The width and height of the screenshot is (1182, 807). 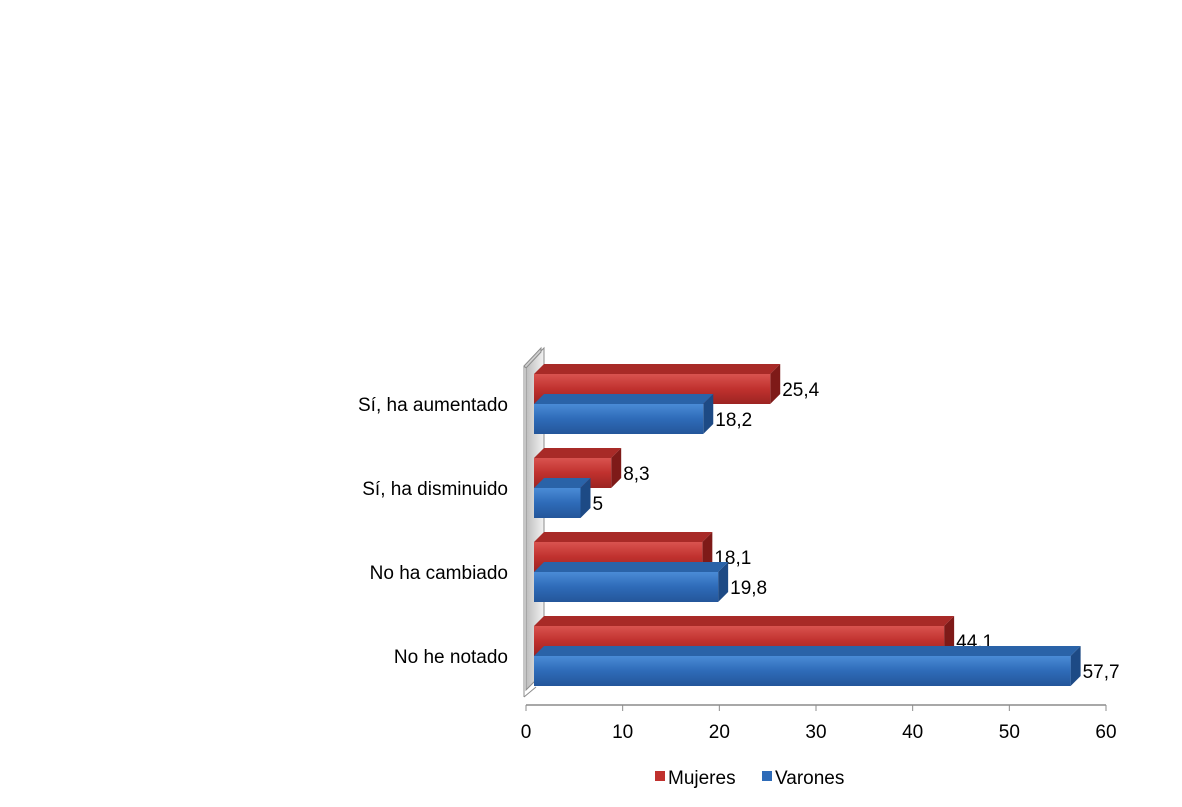 What do you see at coordinates (451, 657) in the screenshot?
I see `category-label-3: No he notado` at bounding box center [451, 657].